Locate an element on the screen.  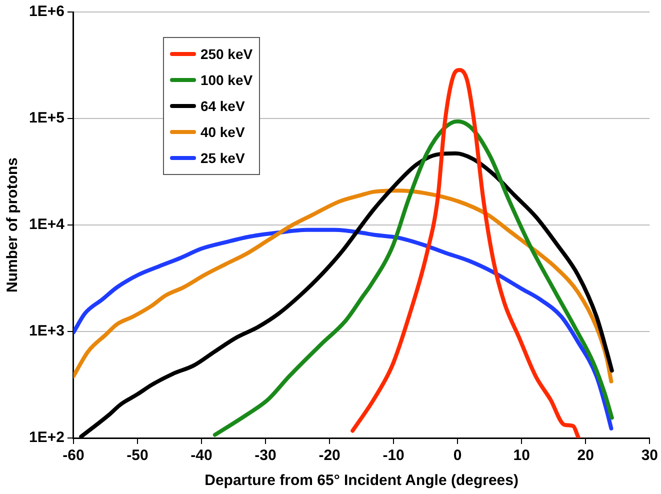
x-tick-label: 10 is located at coordinates (521, 455).